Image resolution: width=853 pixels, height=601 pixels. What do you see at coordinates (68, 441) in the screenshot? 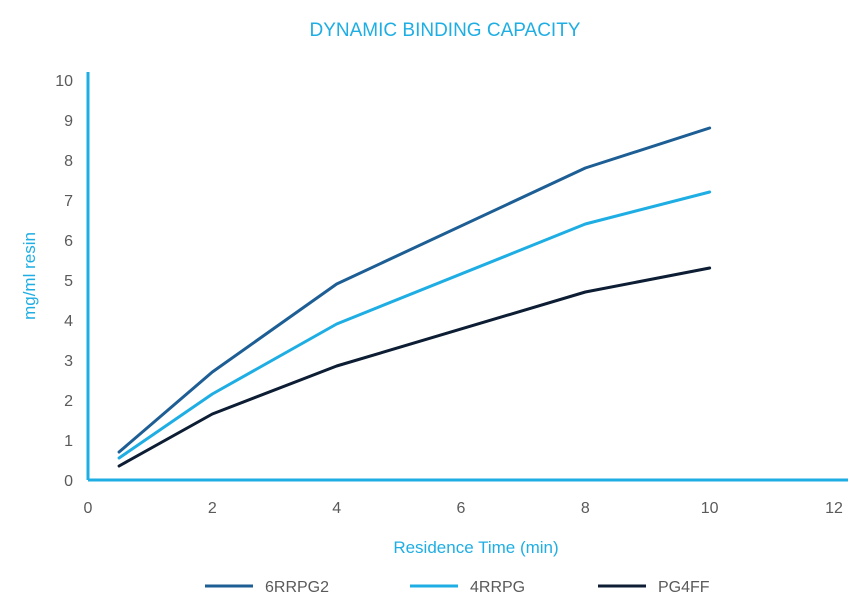
I see `y-tick-label: 1` at bounding box center [68, 441].